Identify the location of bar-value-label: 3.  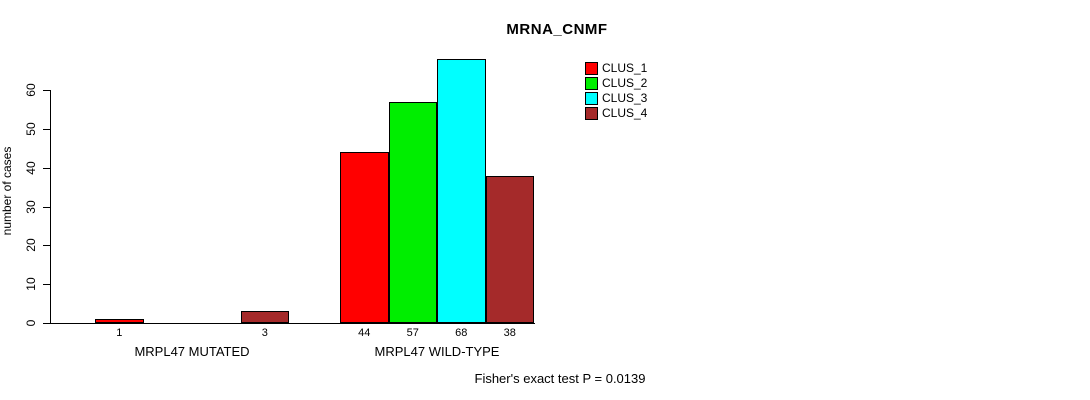
(264, 333).